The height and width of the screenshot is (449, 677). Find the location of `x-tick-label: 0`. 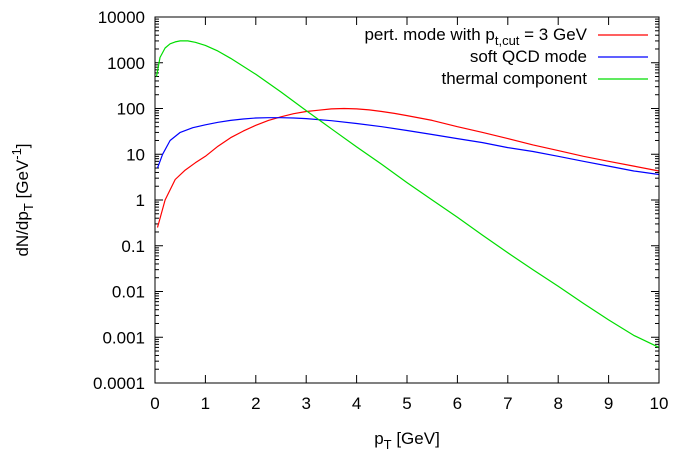

x-tick-label: 0 is located at coordinates (154, 403).